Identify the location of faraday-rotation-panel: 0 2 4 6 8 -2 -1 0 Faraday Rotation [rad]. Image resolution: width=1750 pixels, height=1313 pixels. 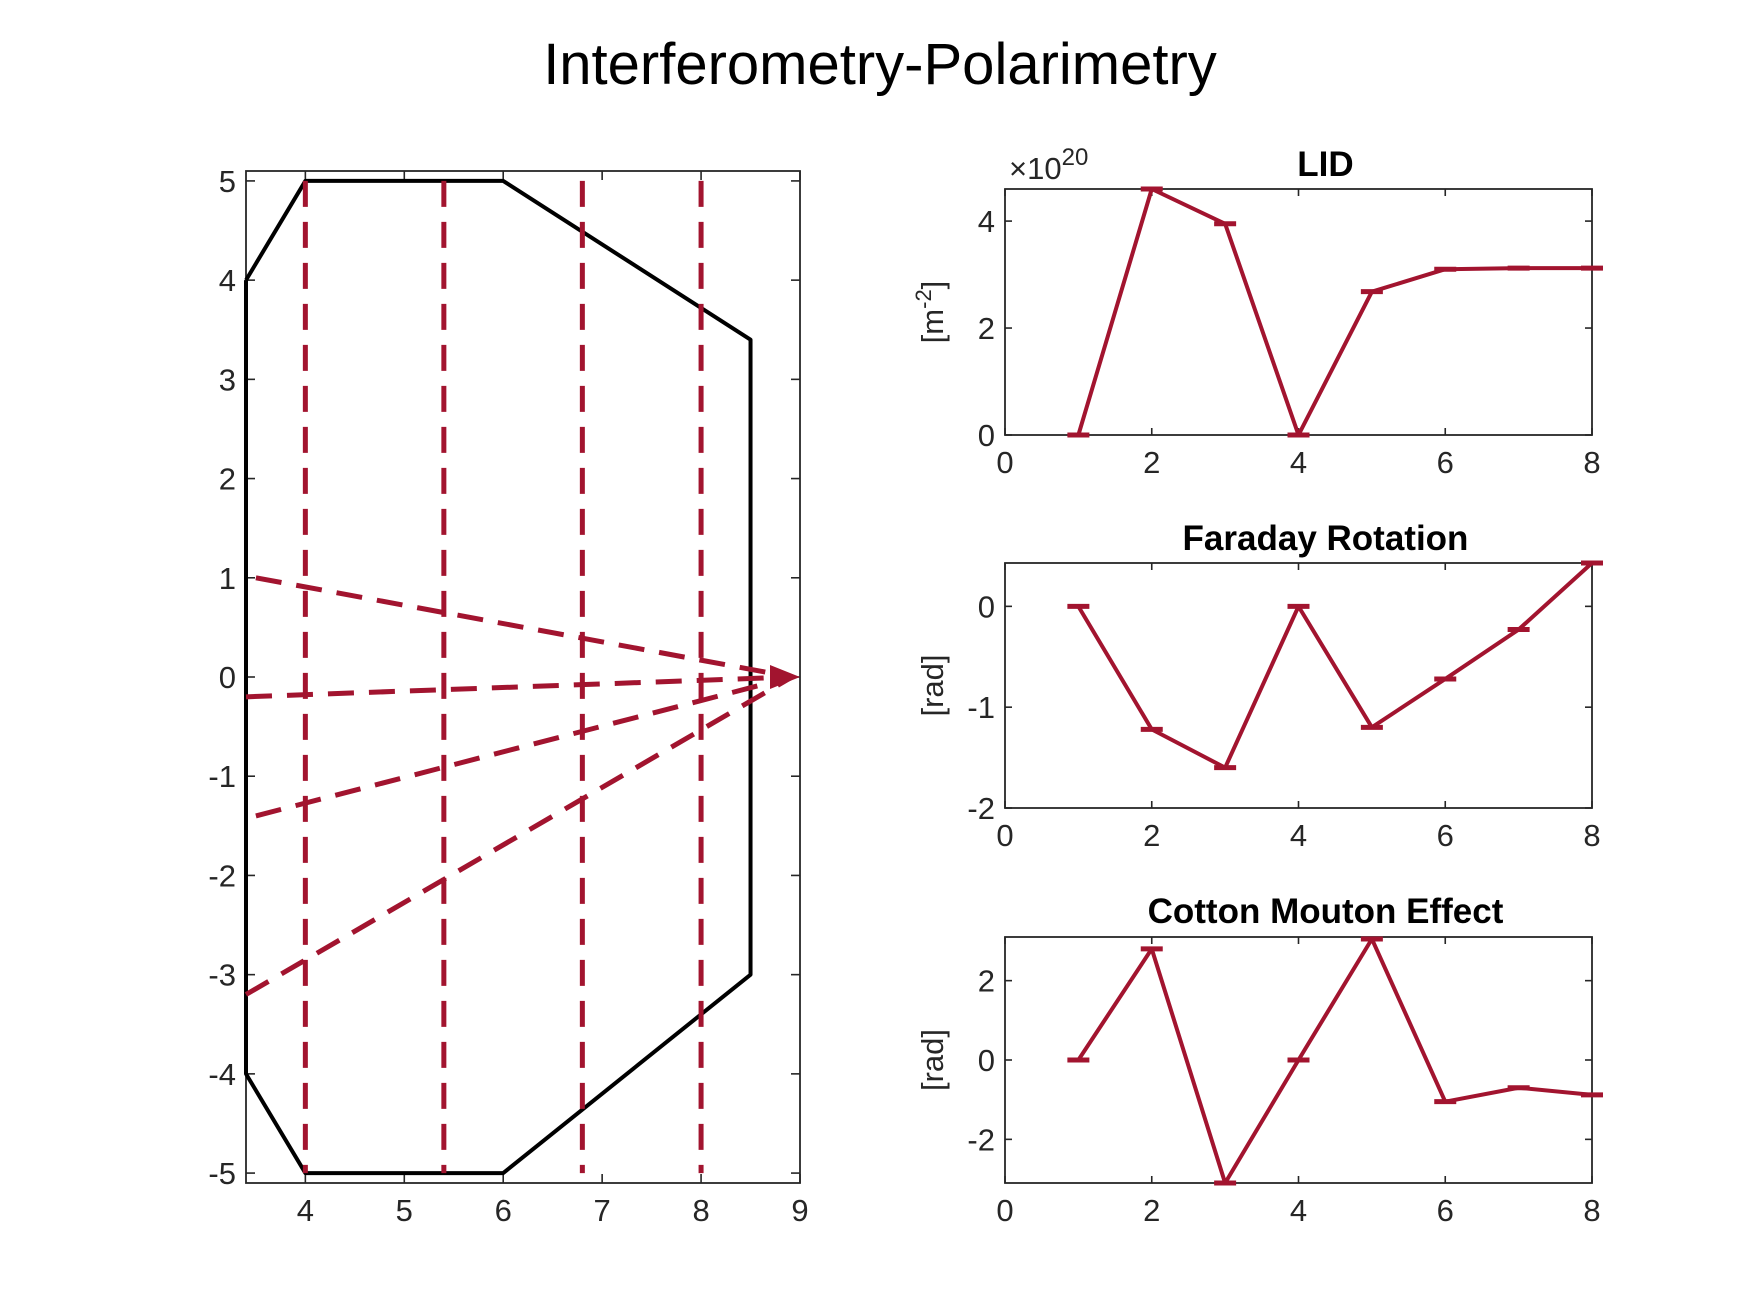
(1259, 686).